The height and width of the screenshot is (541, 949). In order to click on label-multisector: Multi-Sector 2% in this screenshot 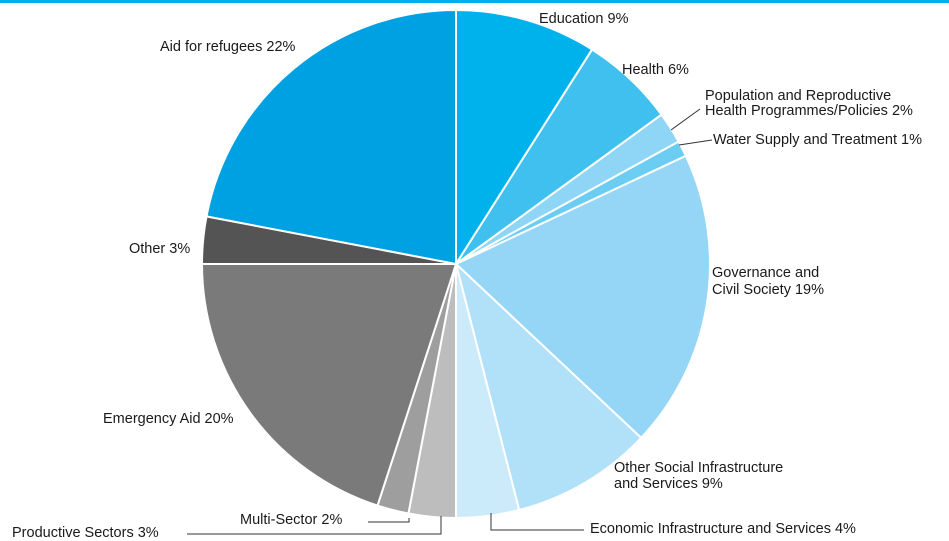, I will do `click(291, 520)`.